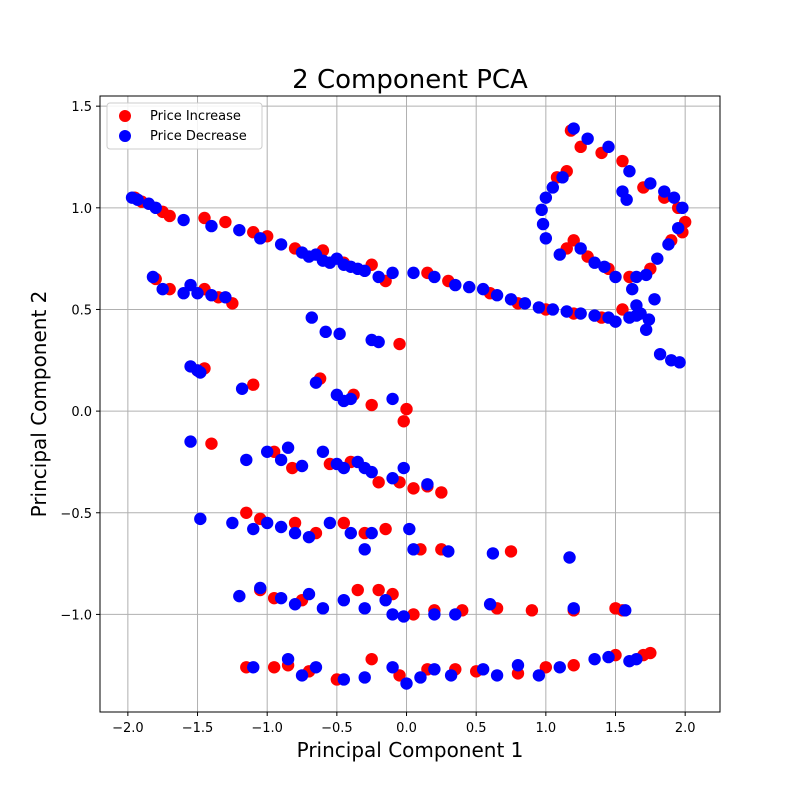  I want to click on x-tick-label: −2.0, so click(128, 728).